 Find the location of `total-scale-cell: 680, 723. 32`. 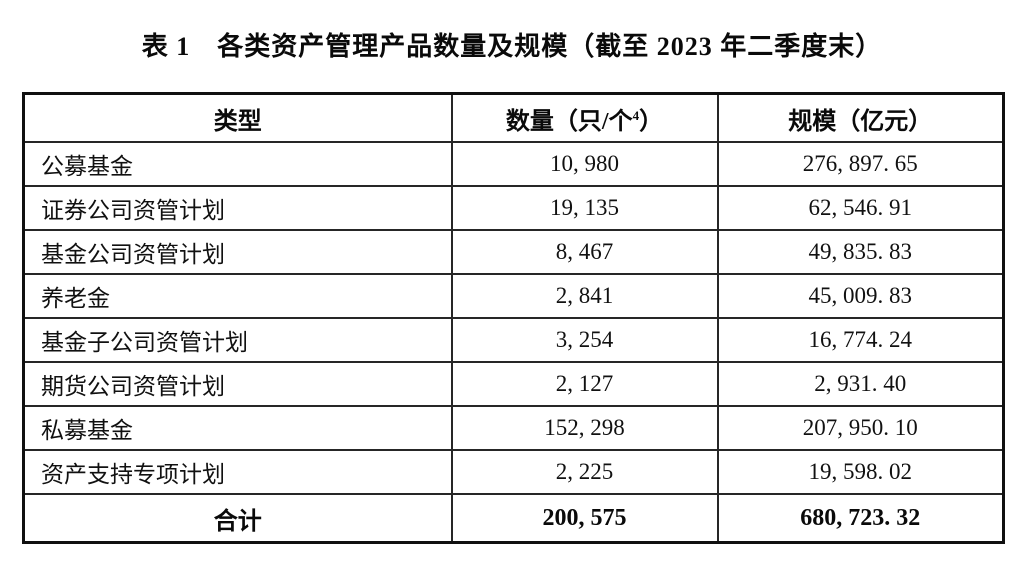

total-scale-cell: 680, 723. 32 is located at coordinates (860, 518).